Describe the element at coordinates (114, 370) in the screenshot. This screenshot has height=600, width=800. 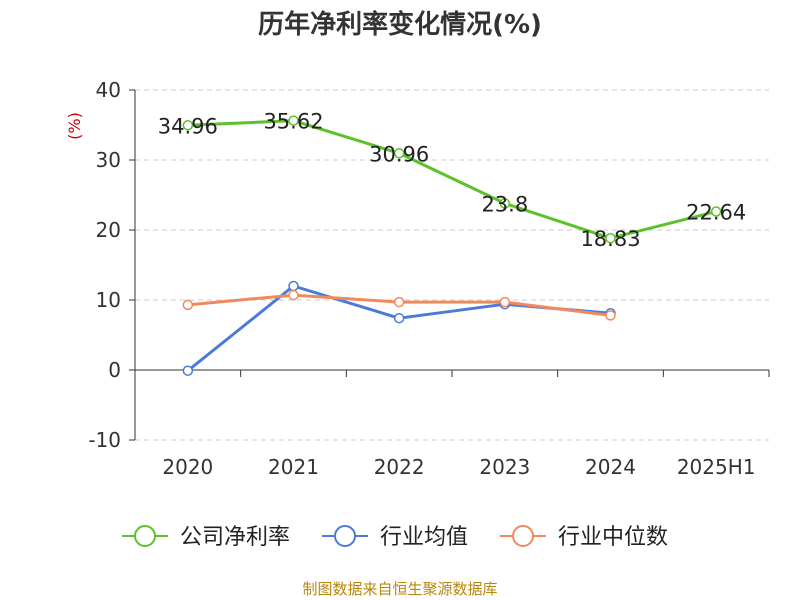
I see `y-tick-label: 0` at that location.